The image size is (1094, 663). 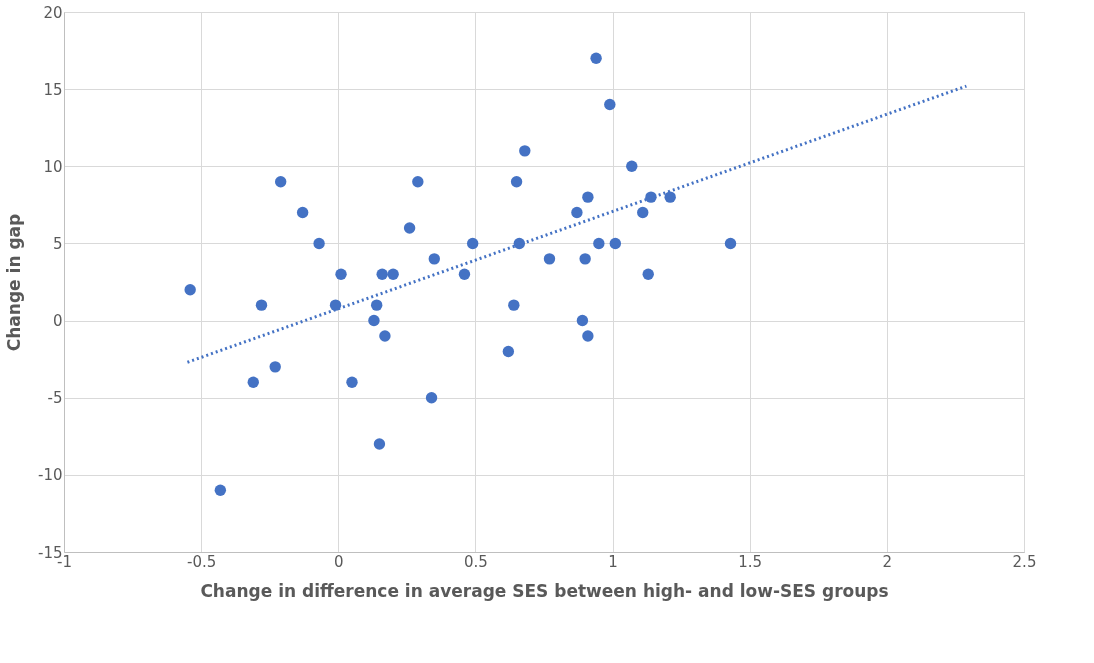 I want to click on y-tick-label: 5, so click(x=57, y=243).